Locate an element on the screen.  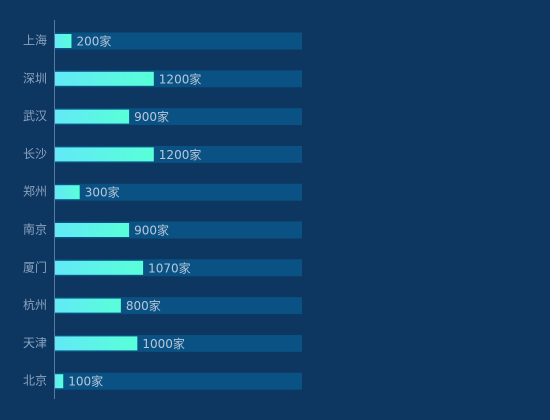
value-label: 300家 is located at coordinates (102, 192).